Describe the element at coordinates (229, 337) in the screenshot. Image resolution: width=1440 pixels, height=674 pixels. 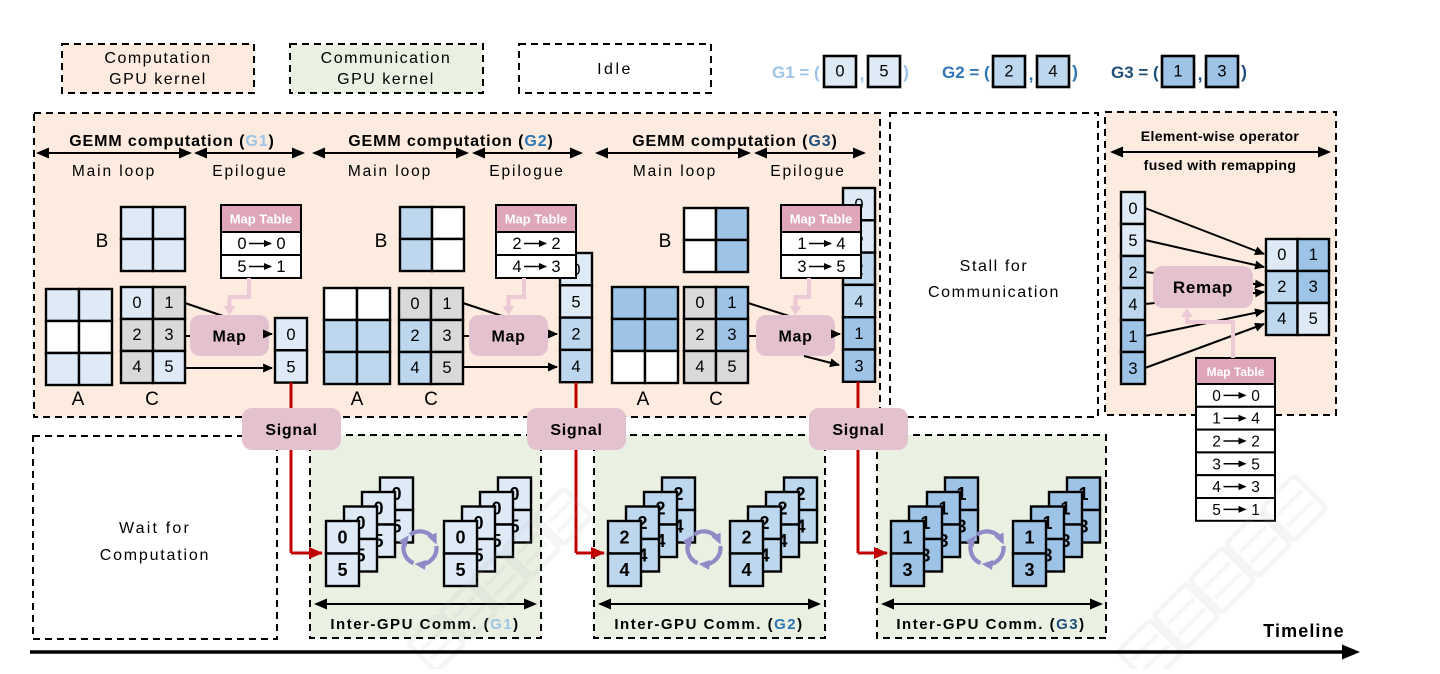
I see `svg-text: Map` at that location.